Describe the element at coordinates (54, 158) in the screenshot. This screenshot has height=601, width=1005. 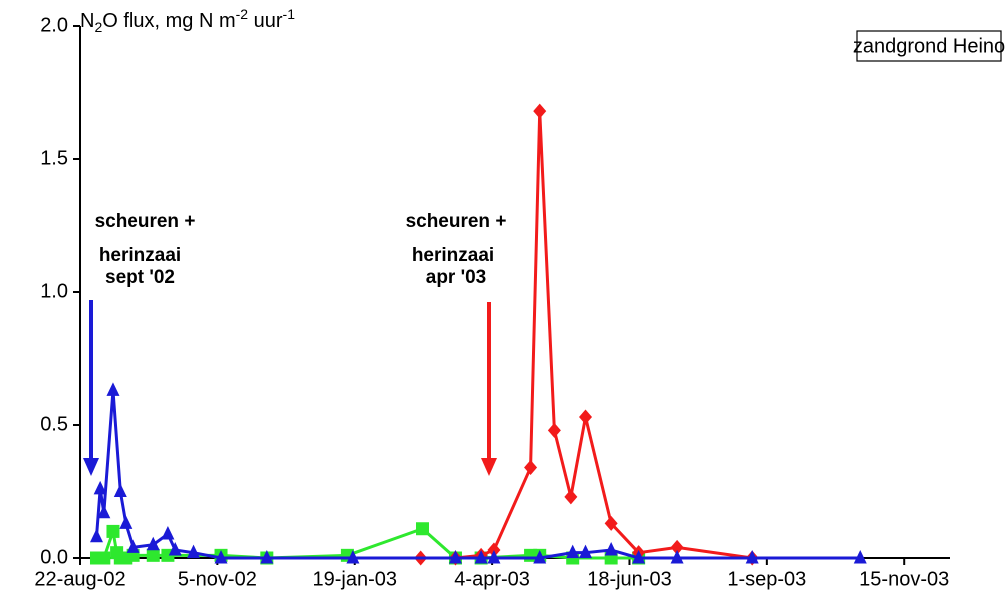
I see `y-tick-label: 1.5` at that location.